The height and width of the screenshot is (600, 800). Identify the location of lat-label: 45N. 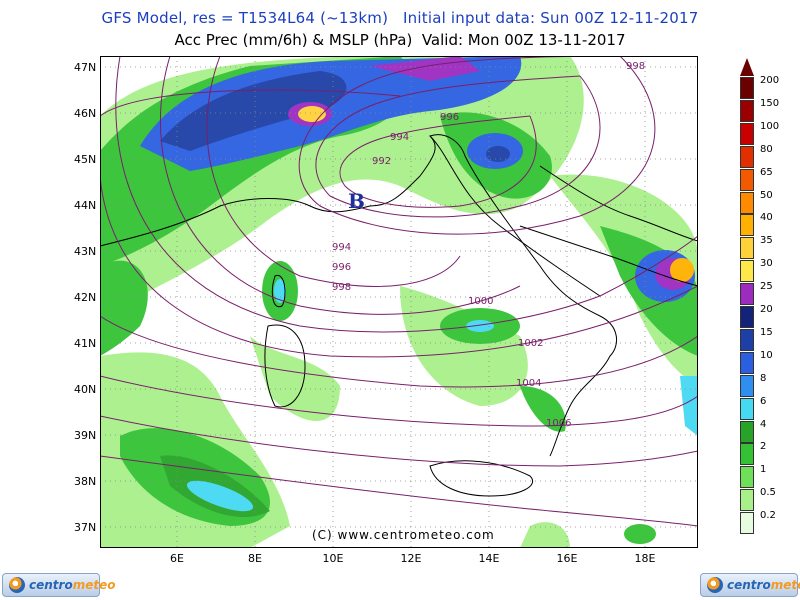
(85, 159).